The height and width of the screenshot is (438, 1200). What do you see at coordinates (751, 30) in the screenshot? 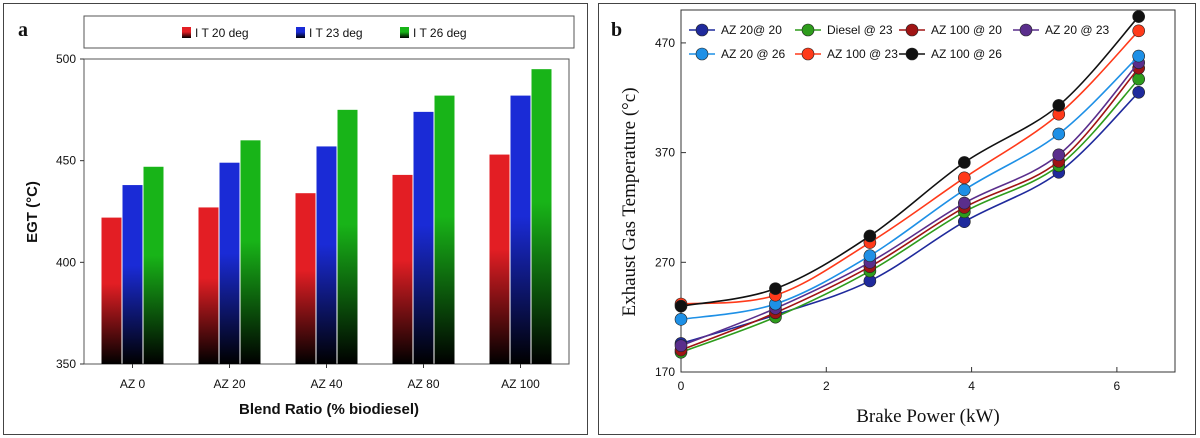
I see `legend-label-0: AZ 20@ 20` at bounding box center [751, 30].